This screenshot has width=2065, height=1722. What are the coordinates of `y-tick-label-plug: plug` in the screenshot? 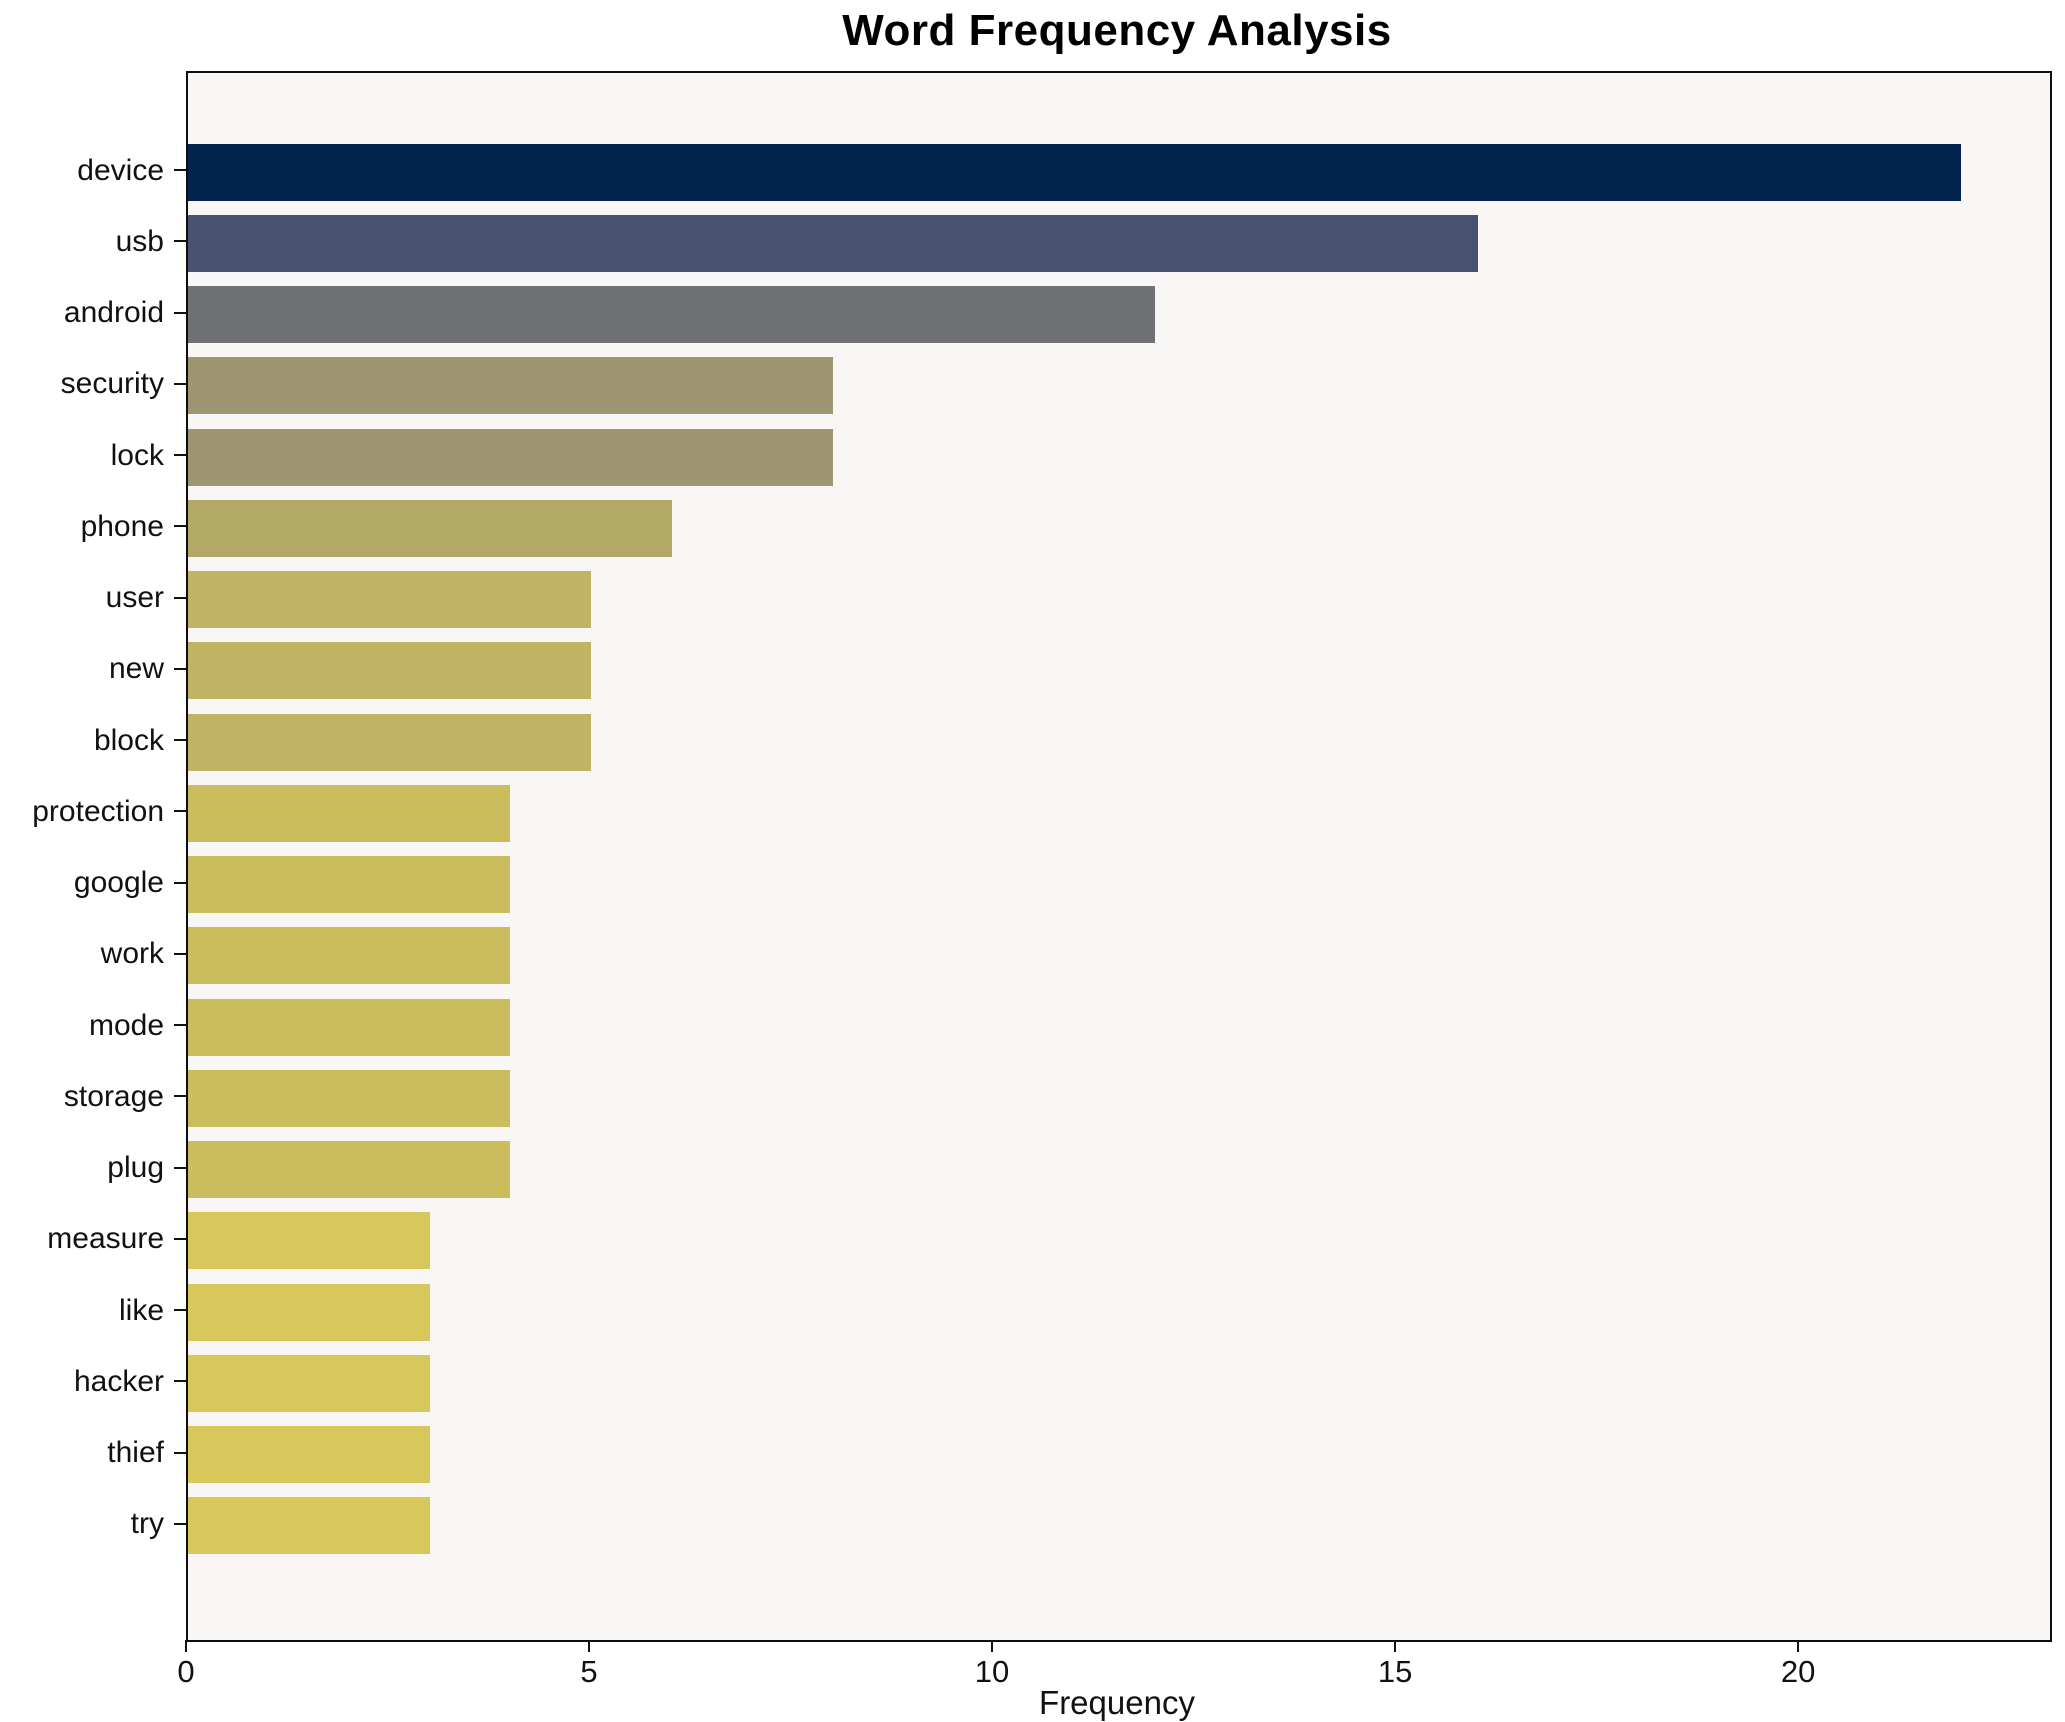 It's located at (135, 1168).